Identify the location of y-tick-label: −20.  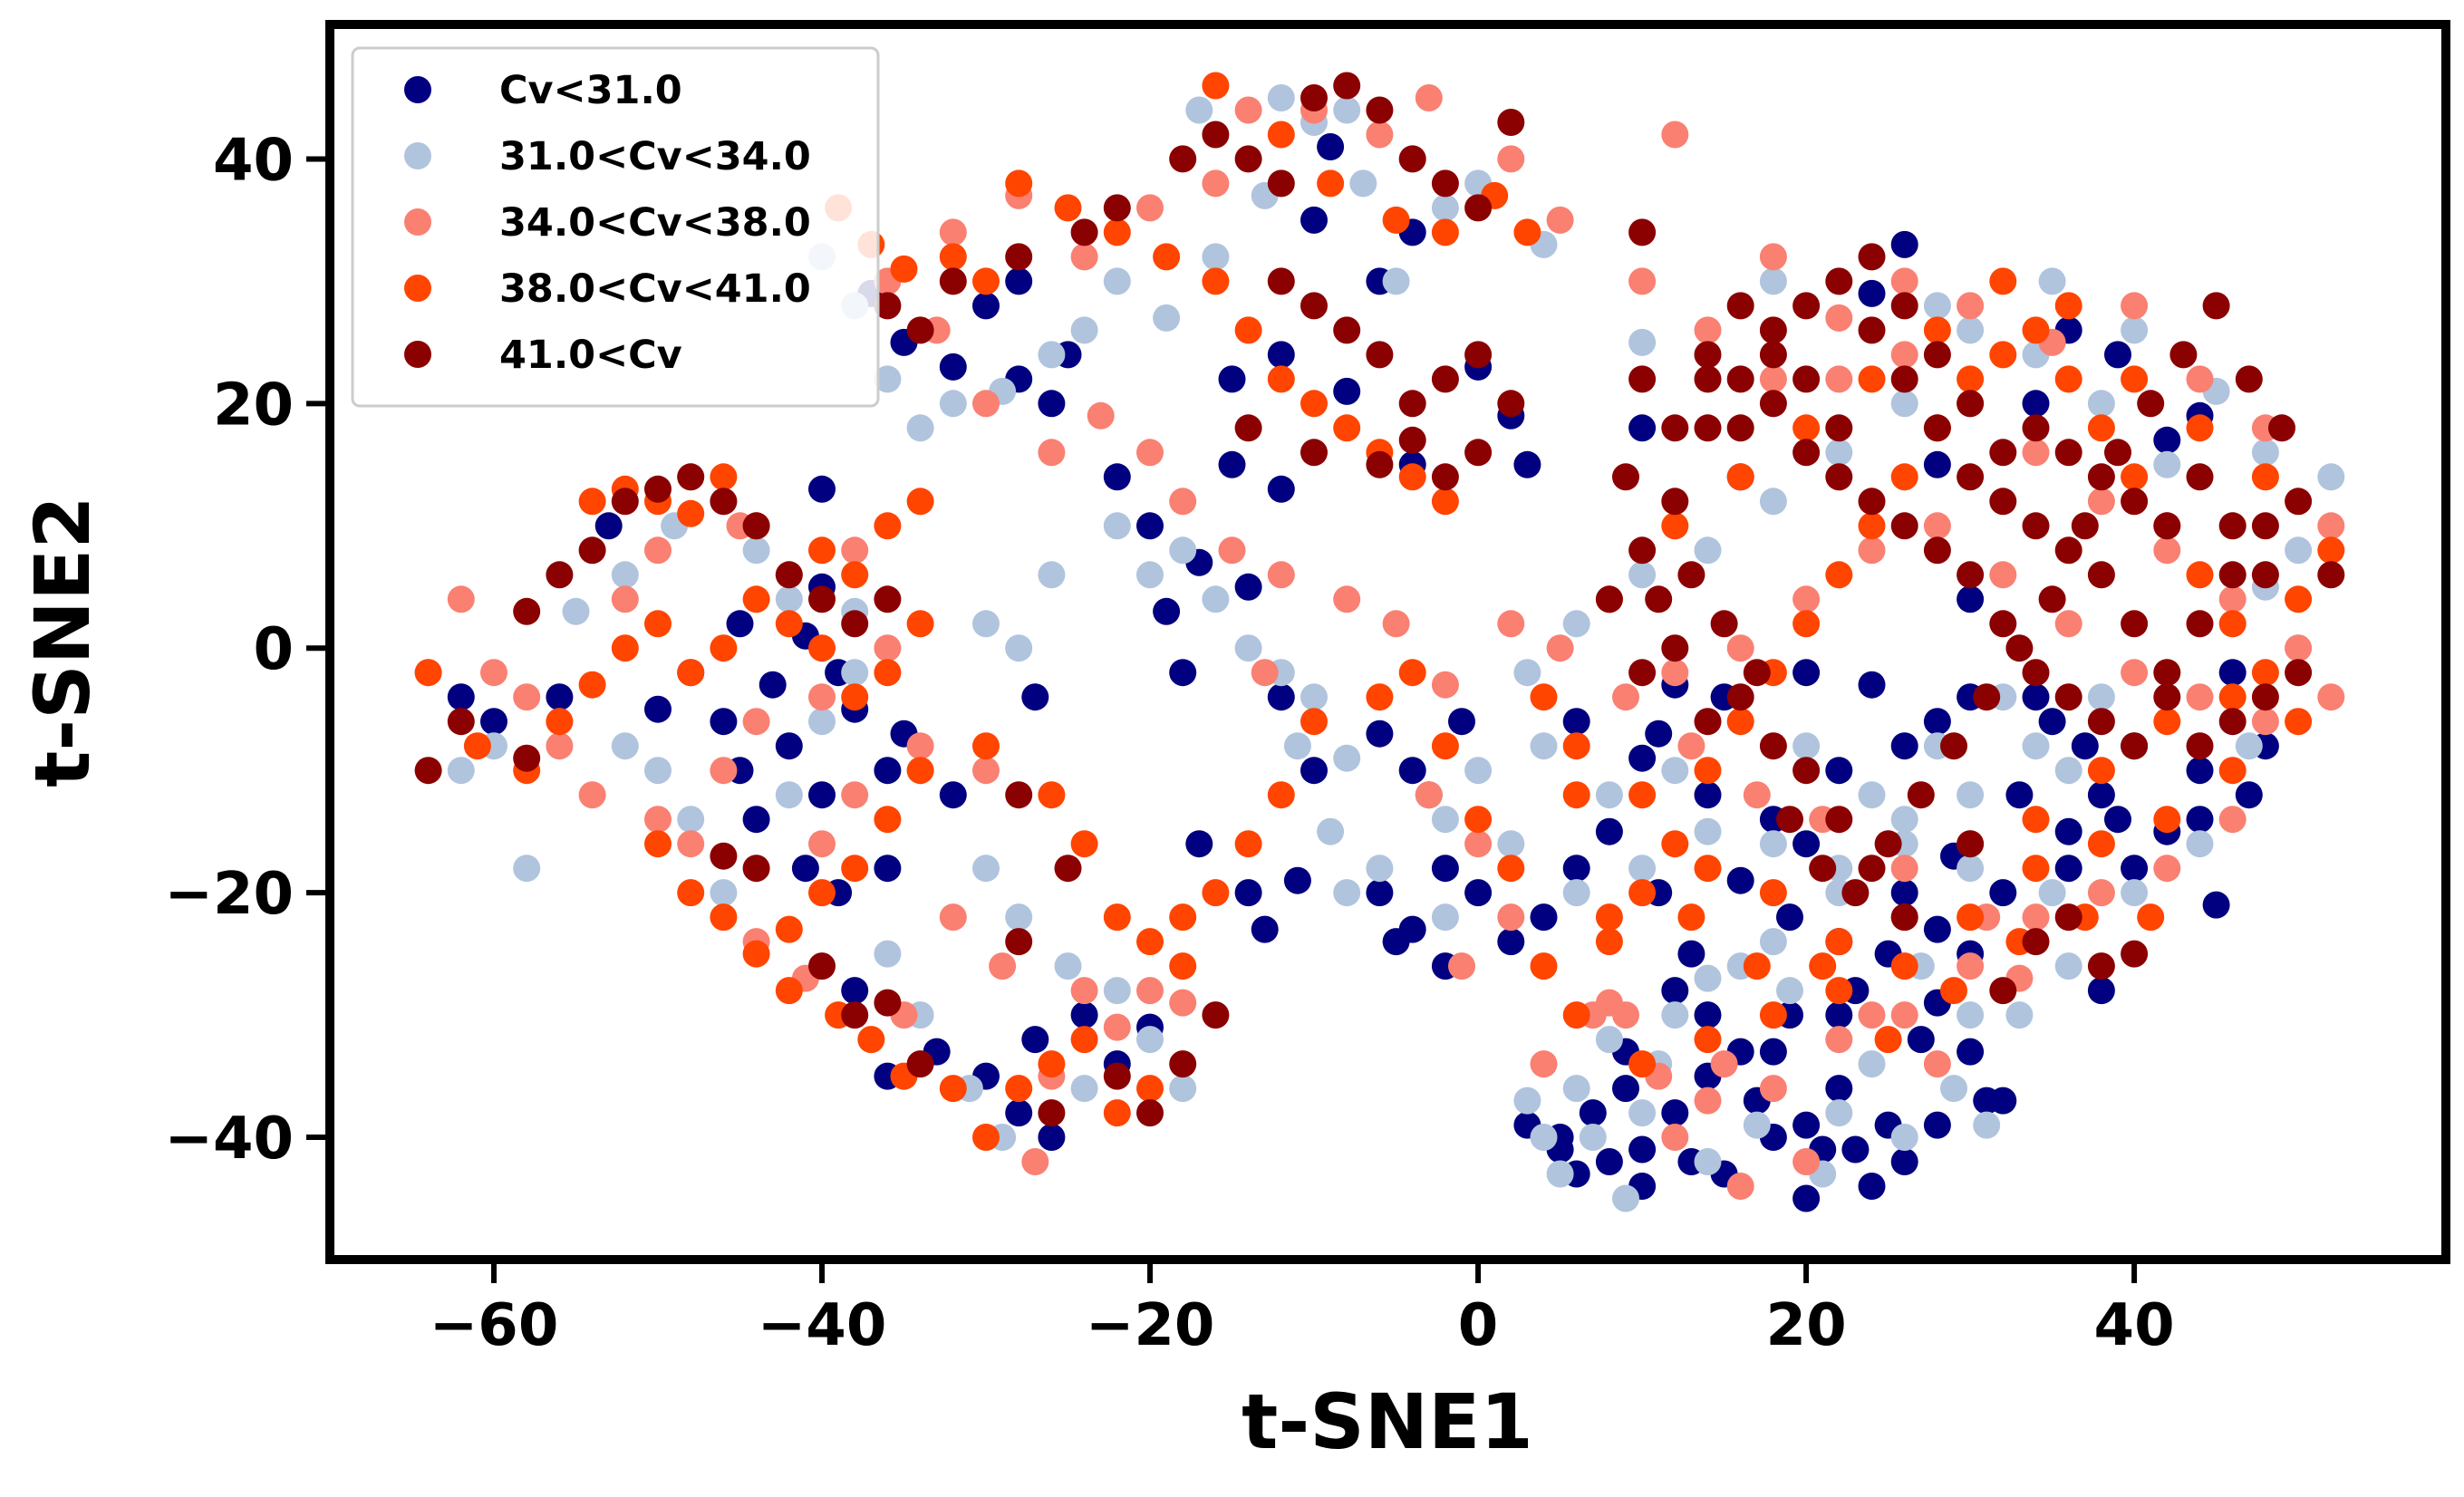
(229, 894).